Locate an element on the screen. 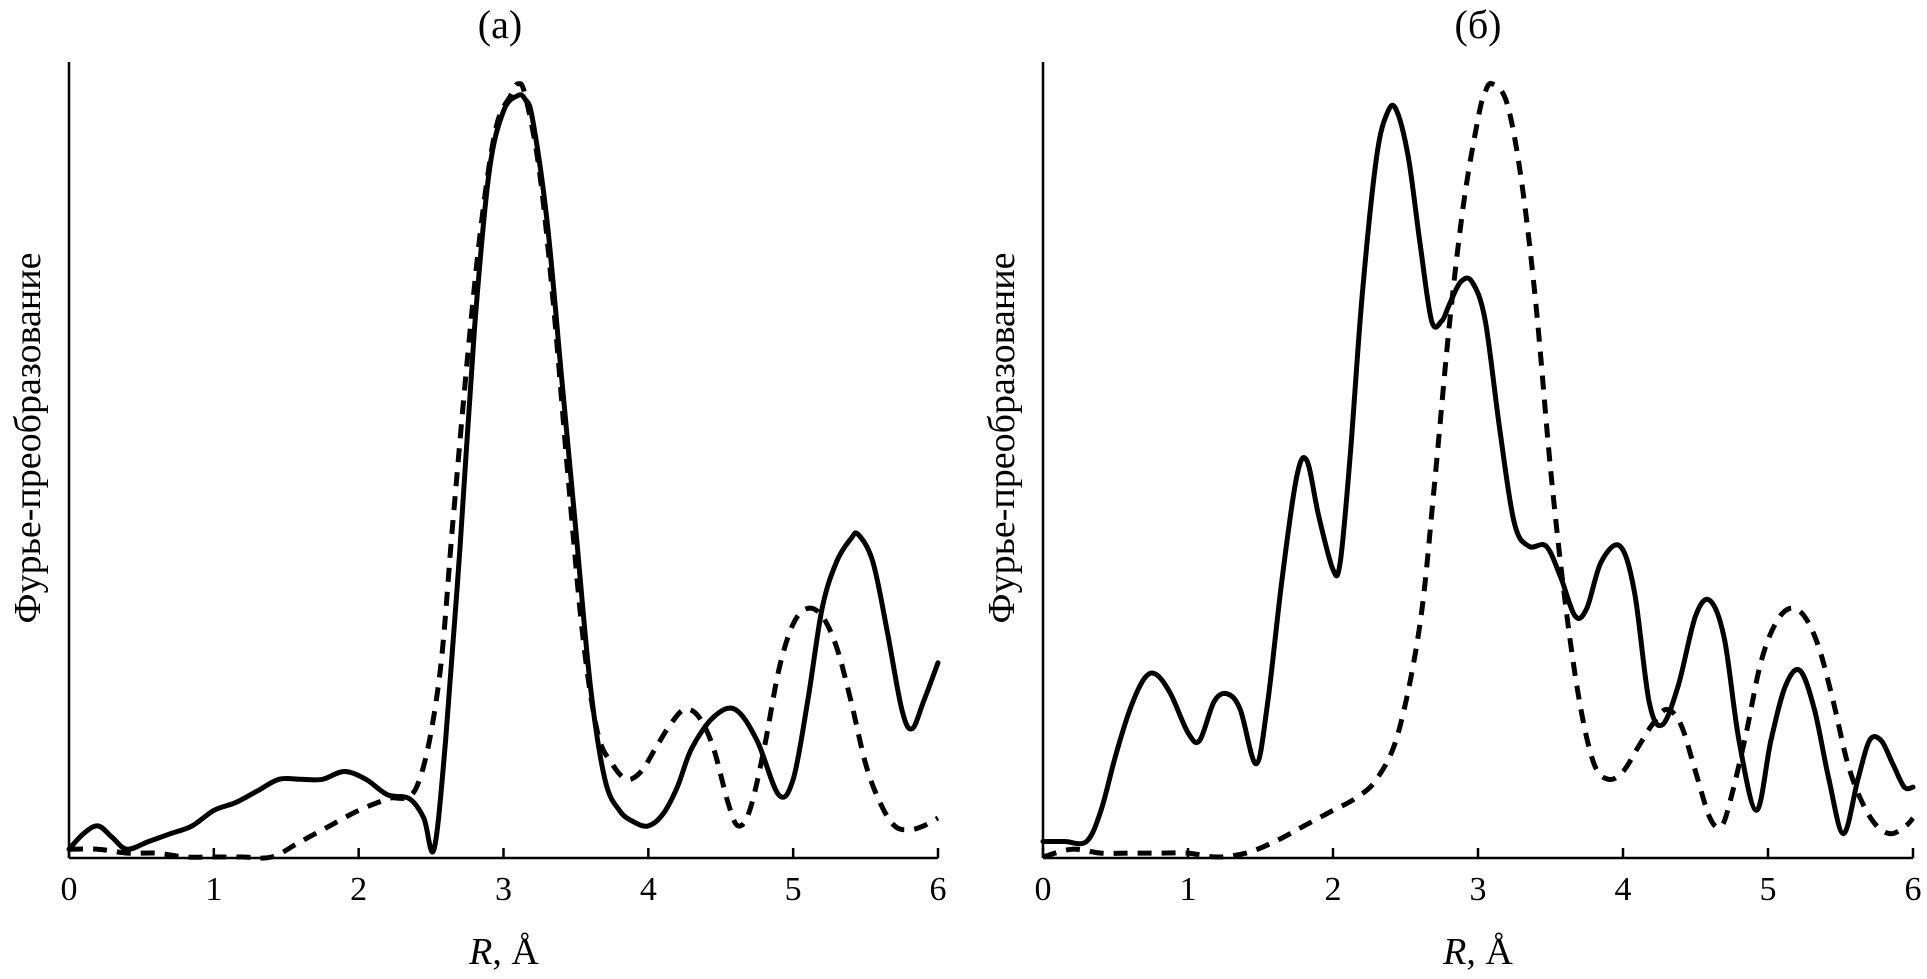 Image resolution: width=1927 pixels, height=979 pixels. panel-b-xtick-label: 0 is located at coordinates (1043, 889).